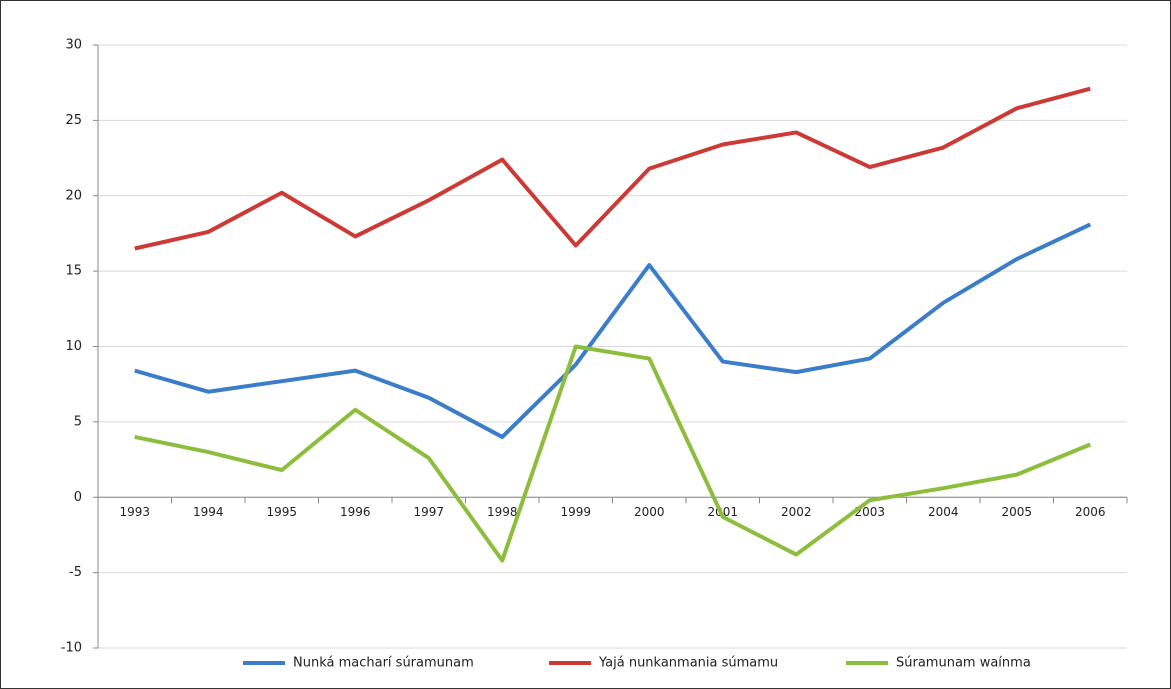 This screenshot has height=689, width=1171. What do you see at coordinates (71, 648) in the screenshot?
I see `y-tick-label: -10` at bounding box center [71, 648].